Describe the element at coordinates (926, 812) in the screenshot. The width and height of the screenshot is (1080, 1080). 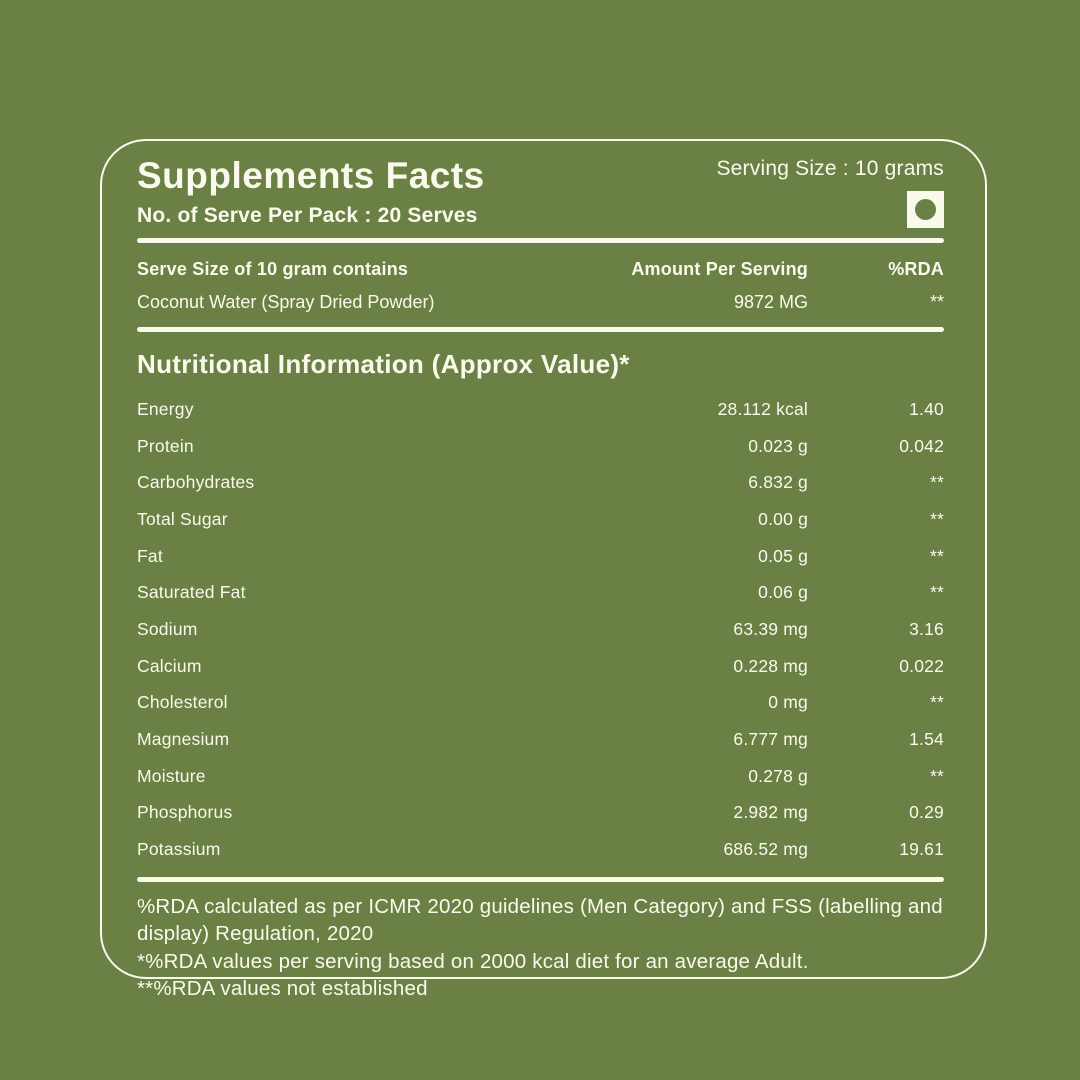
I see `nutrient-rda: 0.29` at that location.